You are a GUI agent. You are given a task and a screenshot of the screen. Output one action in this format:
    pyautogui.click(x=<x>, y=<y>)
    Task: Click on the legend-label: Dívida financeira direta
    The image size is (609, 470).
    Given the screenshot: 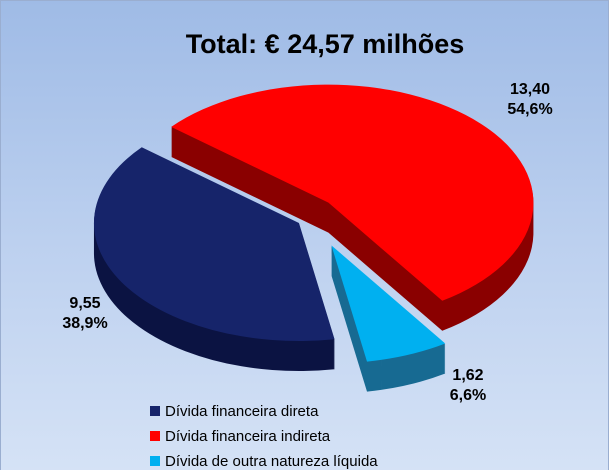 What is the action you would take?
    pyautogui.click(x=242, y=411)
    